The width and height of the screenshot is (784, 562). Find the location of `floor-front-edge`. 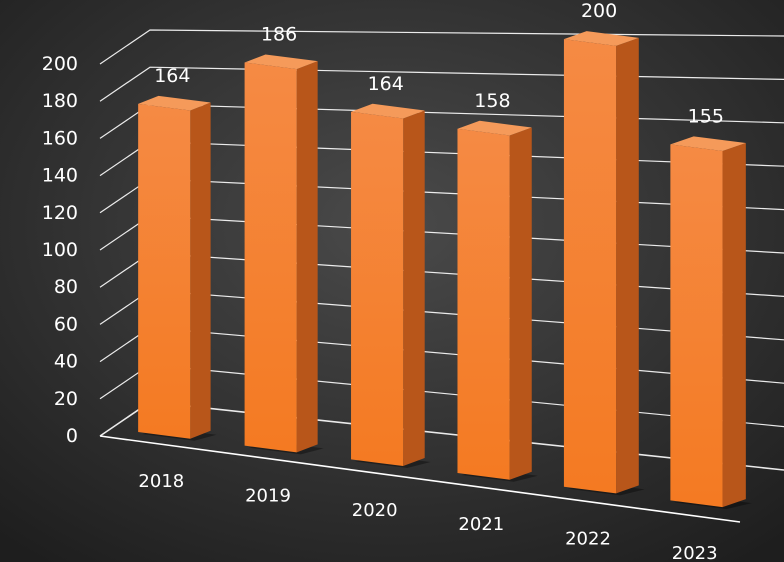

floor-front-edge is located at coordinates (420, 479).